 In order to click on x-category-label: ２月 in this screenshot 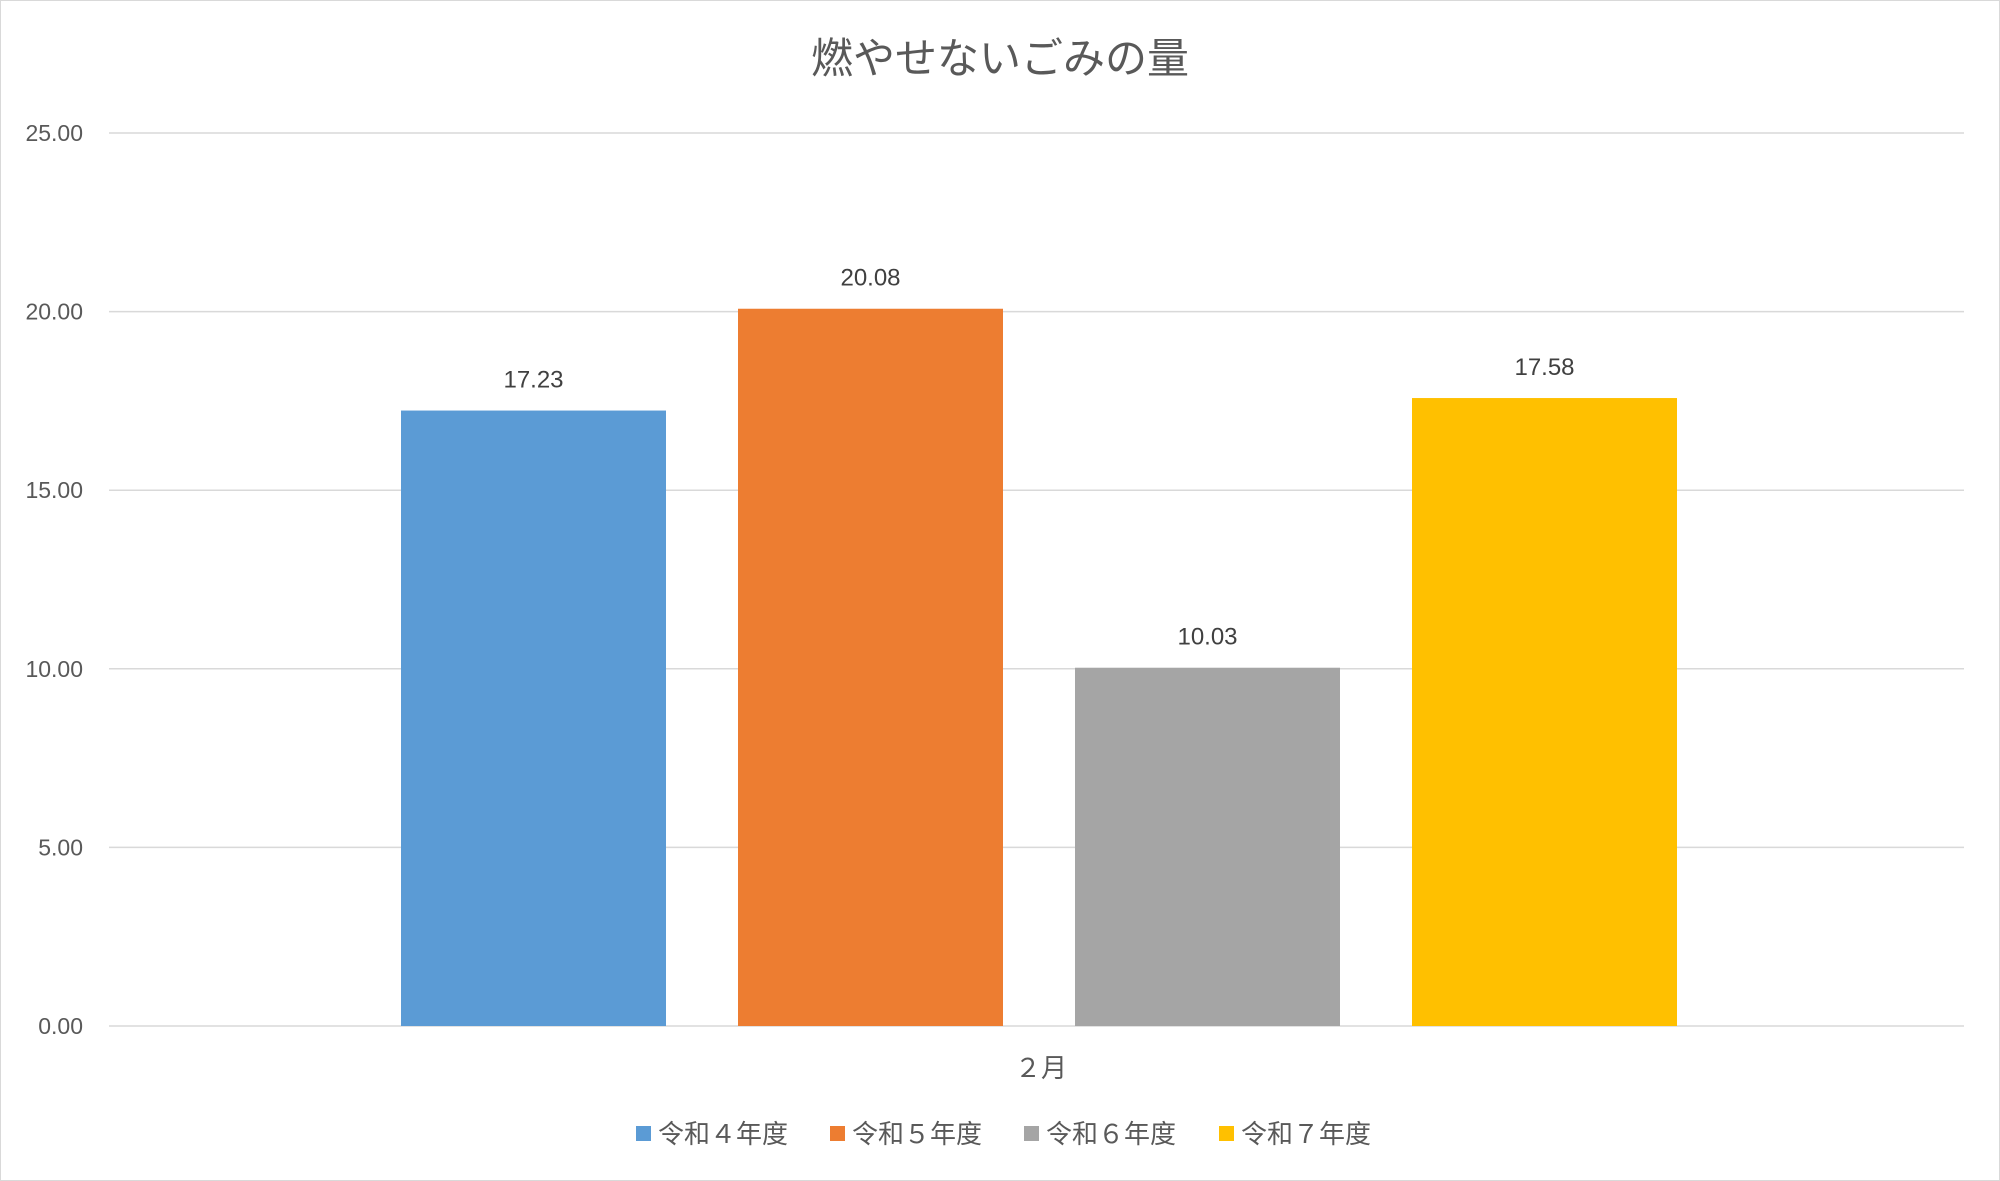, I will do `click(1041, 1069)`.